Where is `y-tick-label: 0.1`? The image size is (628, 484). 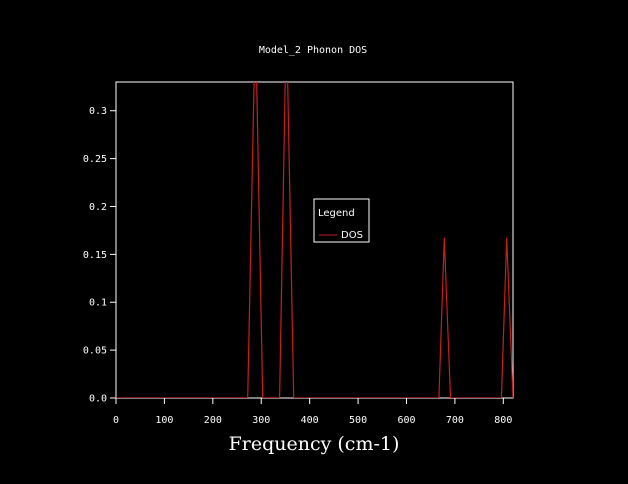 y-tick-label: 0.1 is located at coordinates (98, 303).